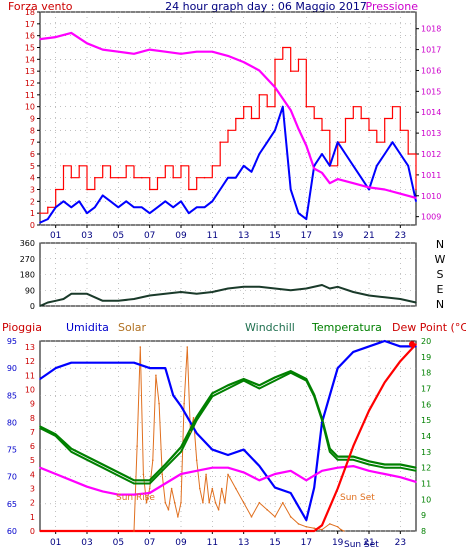 The width and height of the screenshot is (466, 555). Describe the element at coordinates (32, 201) in the screenshot. I see `wind-speed-tick-label: 2` at that location.